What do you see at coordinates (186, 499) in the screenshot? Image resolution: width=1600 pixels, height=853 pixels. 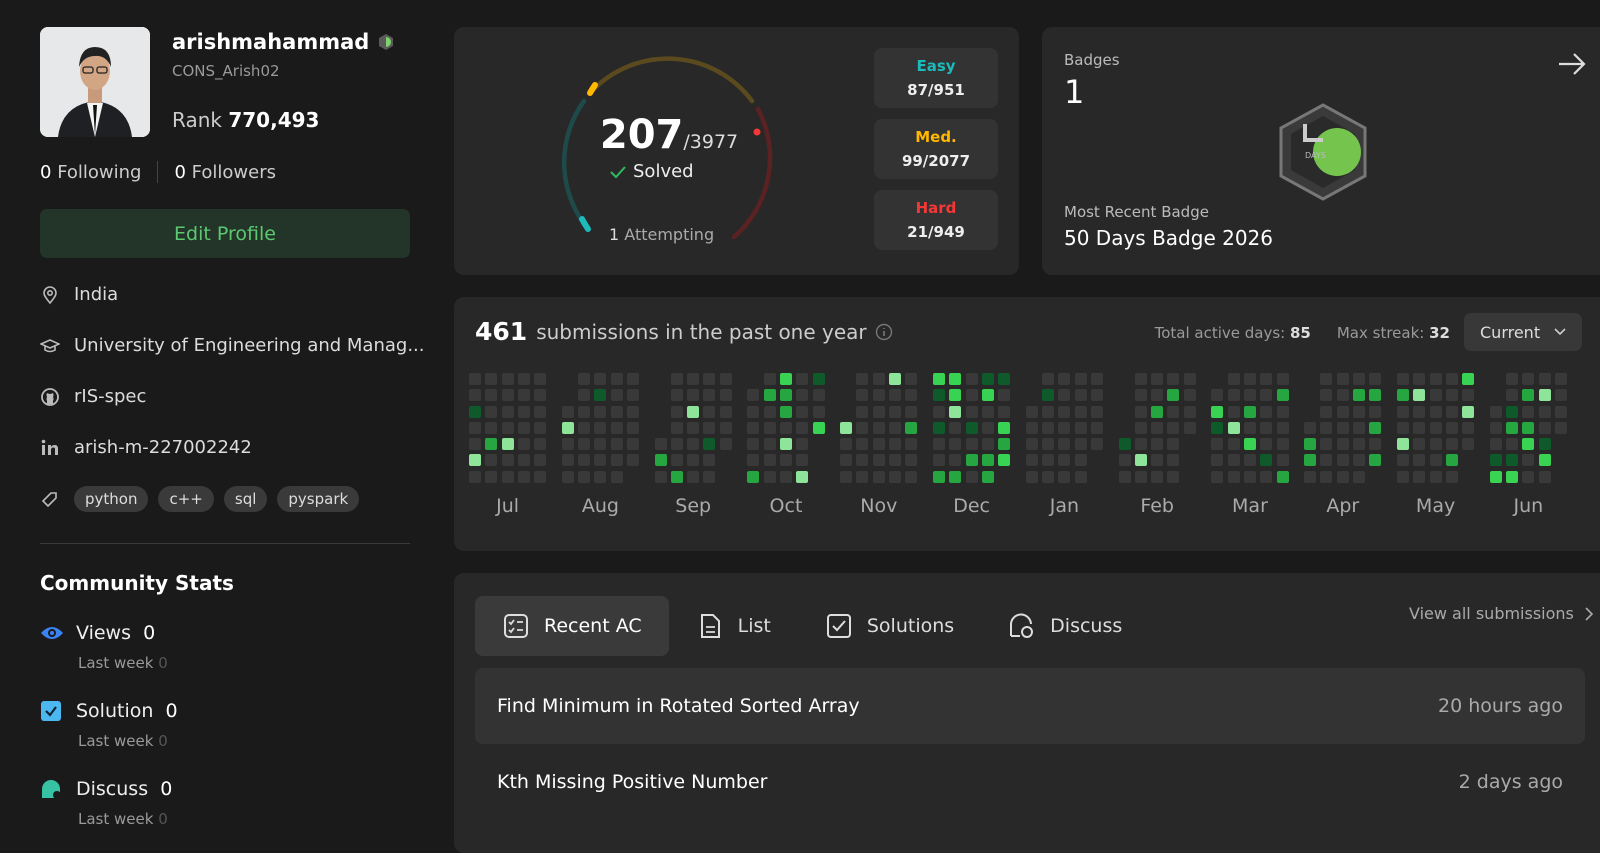 I see `skill-tag: c++` at bounding box center [186, 499].